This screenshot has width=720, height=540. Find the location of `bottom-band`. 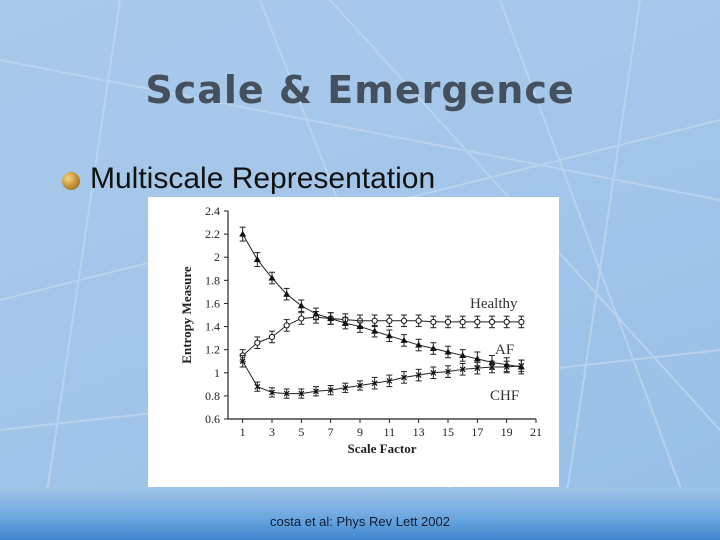

bottom-band is located at coordinates (360, 514).